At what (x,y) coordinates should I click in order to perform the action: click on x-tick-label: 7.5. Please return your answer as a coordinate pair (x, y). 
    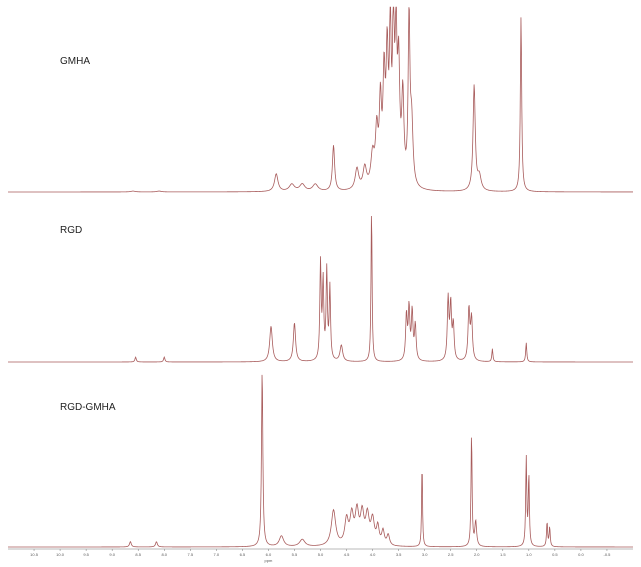
    Looking at the image, I should click on (191, 554).